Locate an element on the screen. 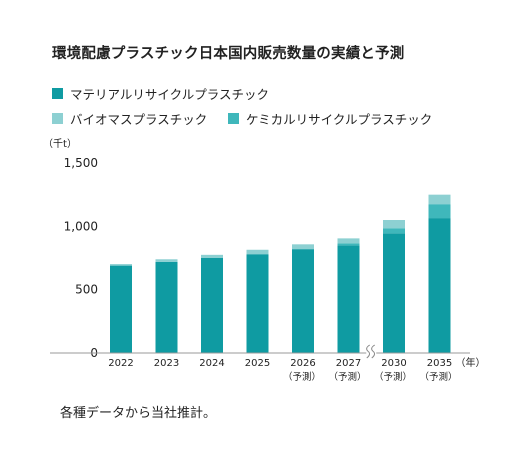 The width and height of the screenshot is (526, 467). bar-segment-biomass-2030 is located at coordinates (394, 224).